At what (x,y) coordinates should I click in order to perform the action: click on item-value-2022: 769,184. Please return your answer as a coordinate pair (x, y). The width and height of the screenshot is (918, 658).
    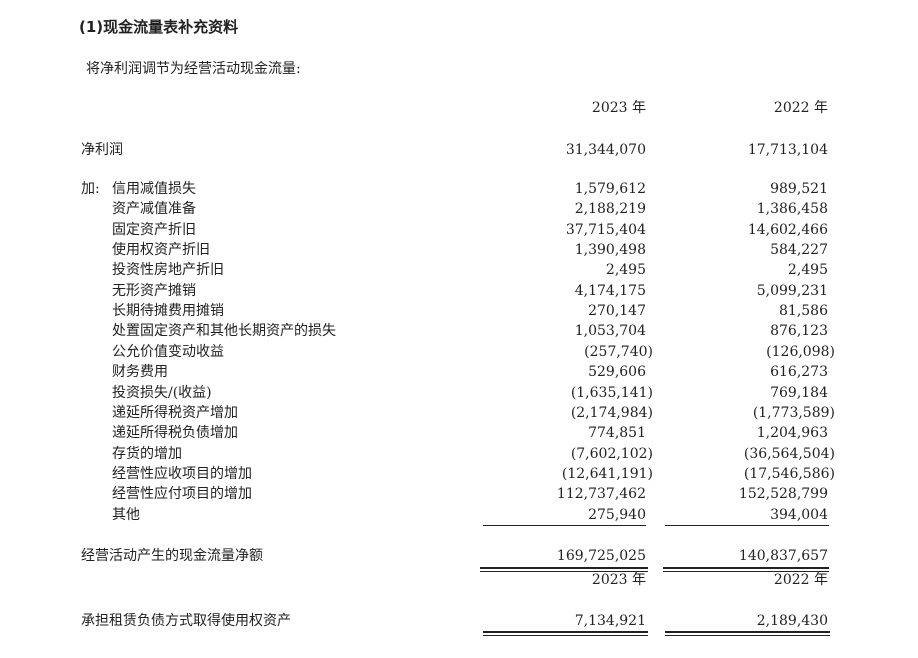
    Looking at the image, I should click on (799, 392).